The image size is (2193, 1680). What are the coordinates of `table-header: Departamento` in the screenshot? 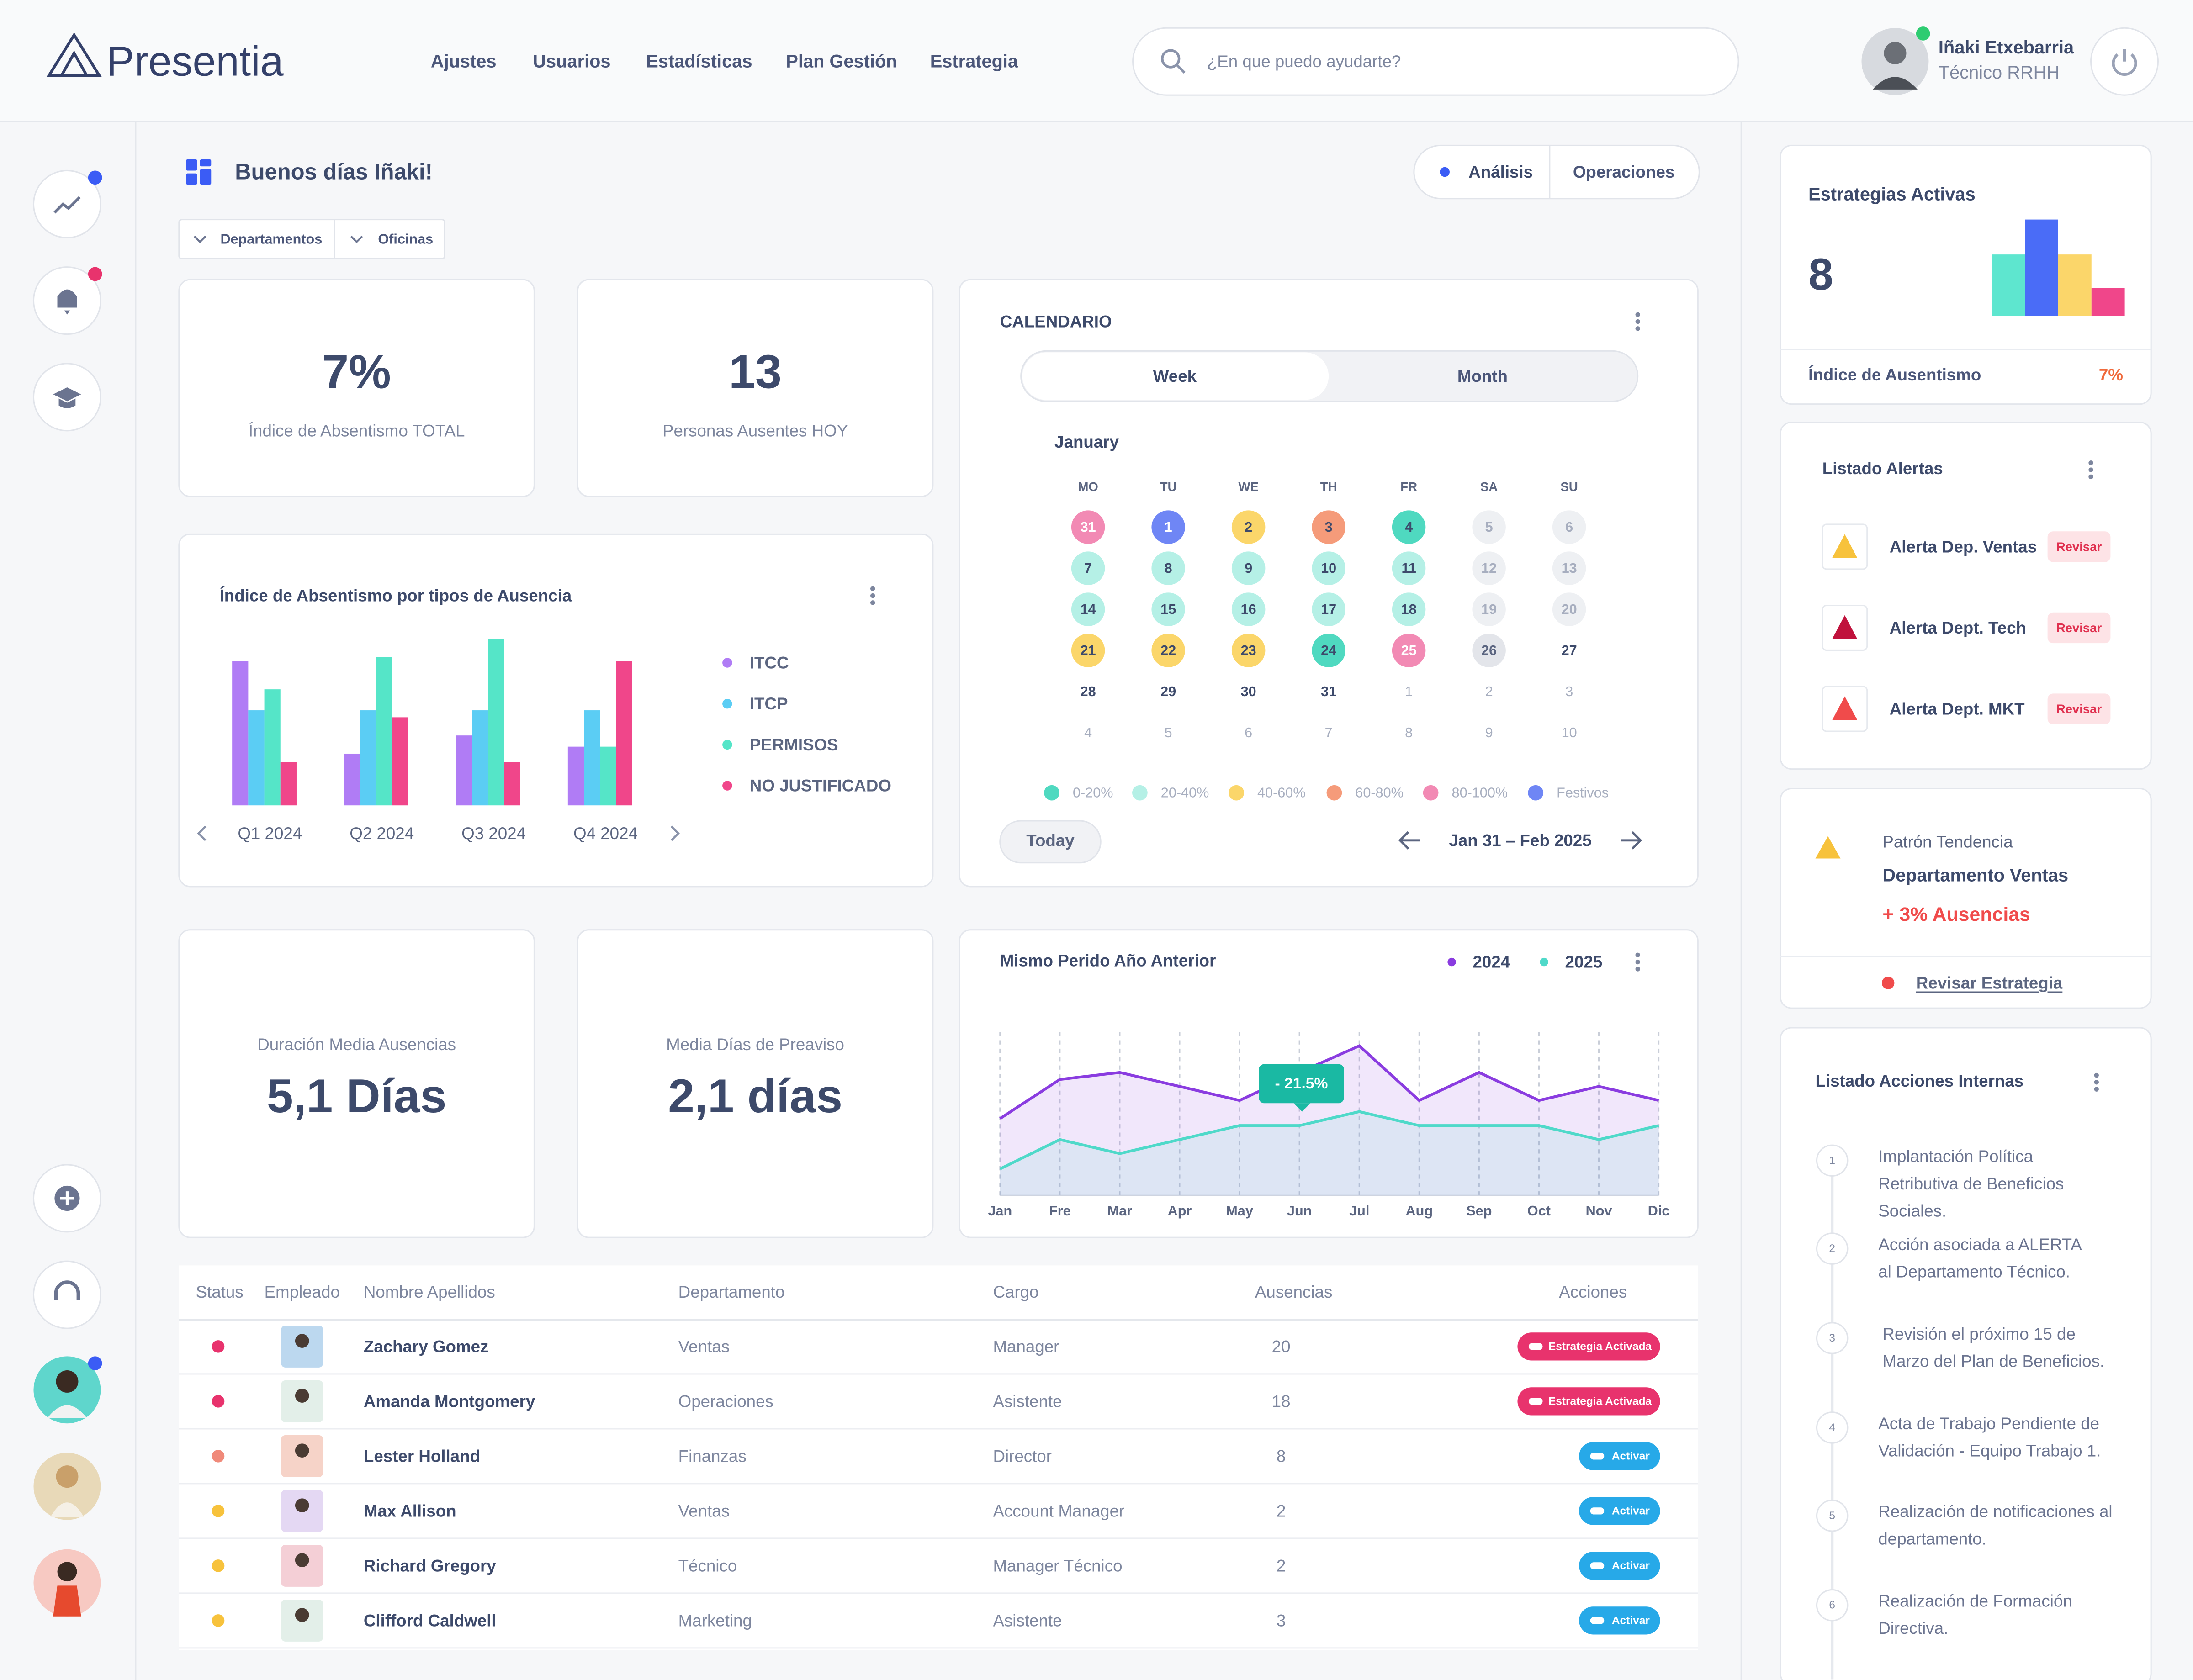 It's located at (731, 1292).